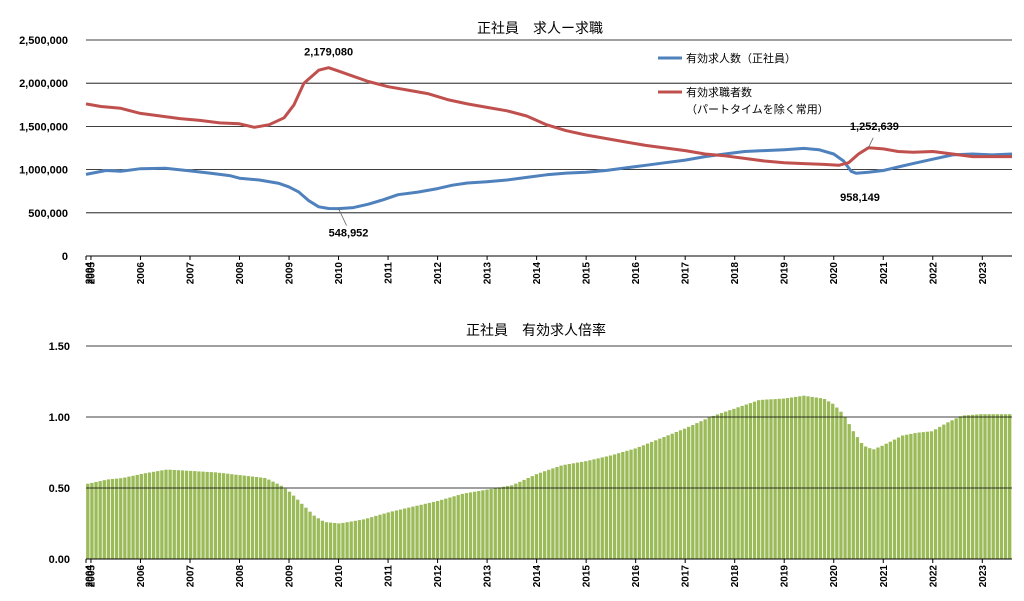 Image resolution: width=1024 pixels, height=601 pixels. I want to click on chart-2-x-tick: 2011, so click(389, 576).